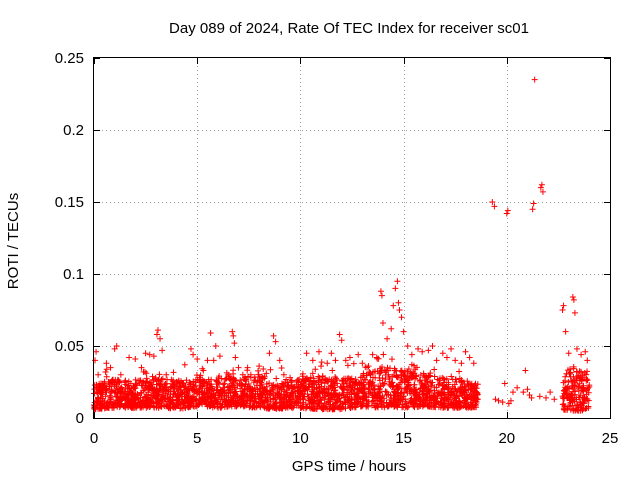 This screenshot has height=480, width=640. Describe the element at coordinates (69, 202) in the screenshot. I see `y-tick-label: 0.15` at that location.